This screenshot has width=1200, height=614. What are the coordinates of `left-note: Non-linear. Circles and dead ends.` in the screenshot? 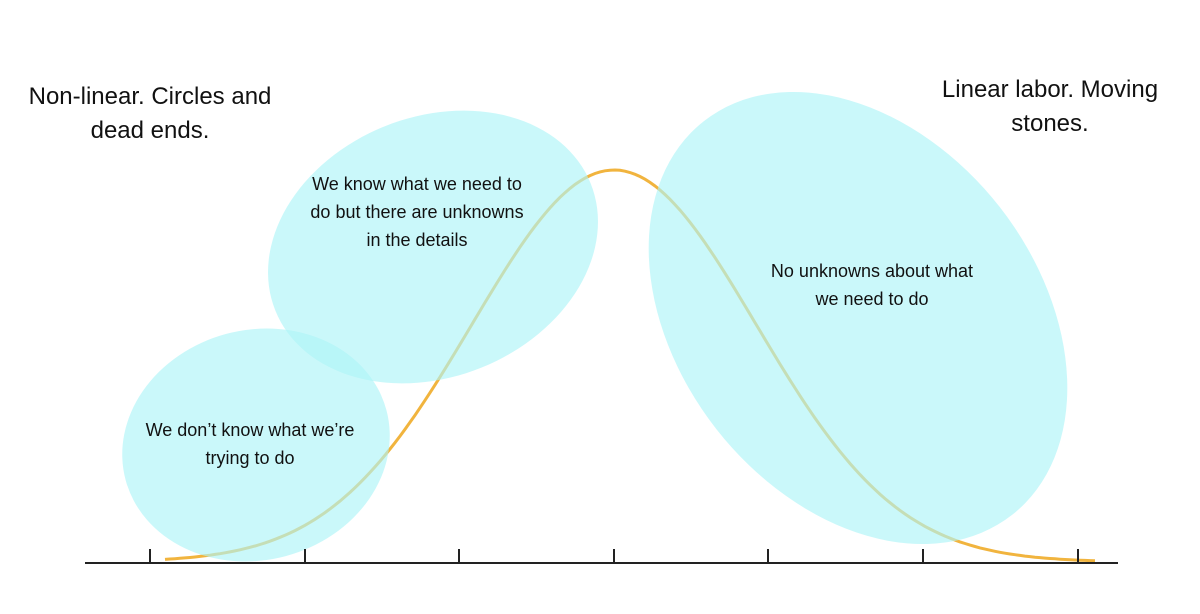 It's located at (150, 113).